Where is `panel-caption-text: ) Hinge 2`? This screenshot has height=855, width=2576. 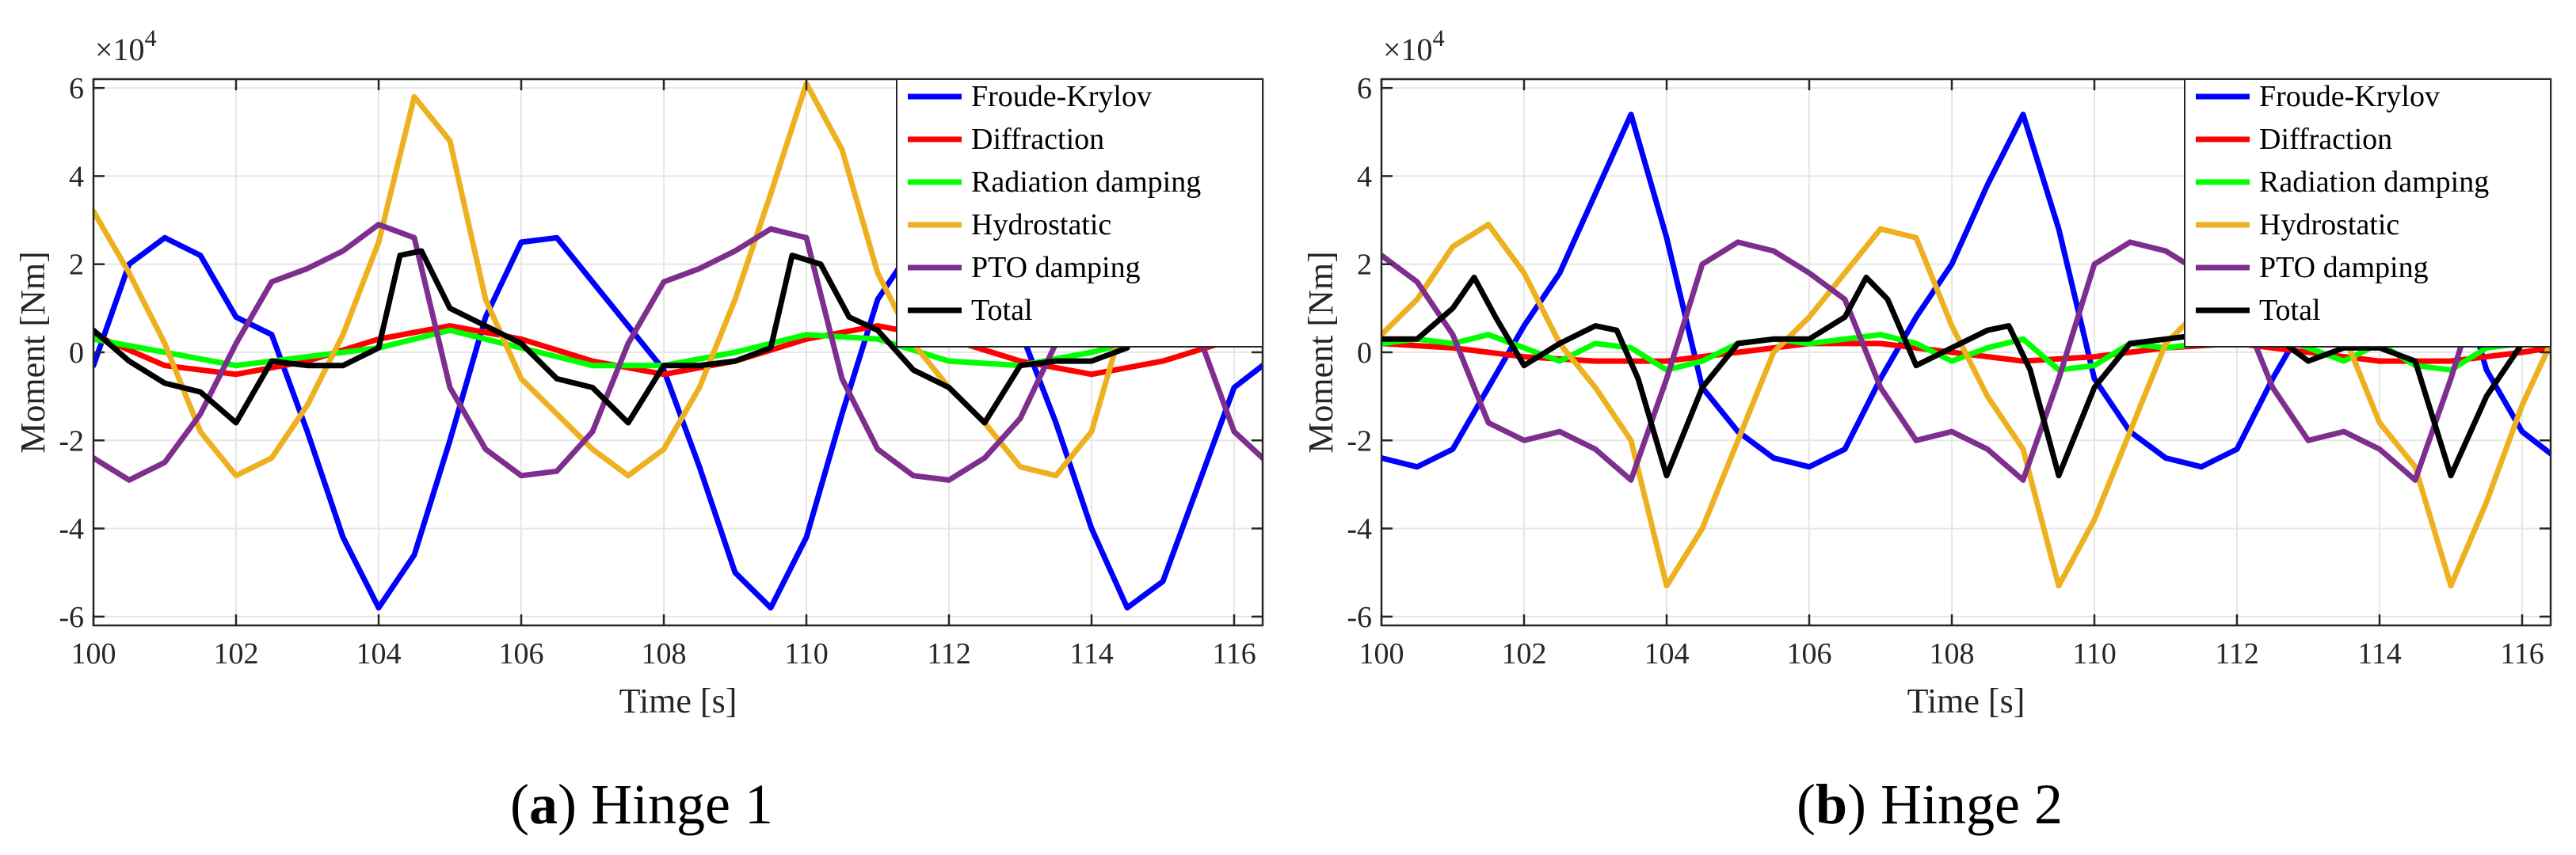
panel-caption-text: ) Hinge 2 is located at coordinates (1955, 804).